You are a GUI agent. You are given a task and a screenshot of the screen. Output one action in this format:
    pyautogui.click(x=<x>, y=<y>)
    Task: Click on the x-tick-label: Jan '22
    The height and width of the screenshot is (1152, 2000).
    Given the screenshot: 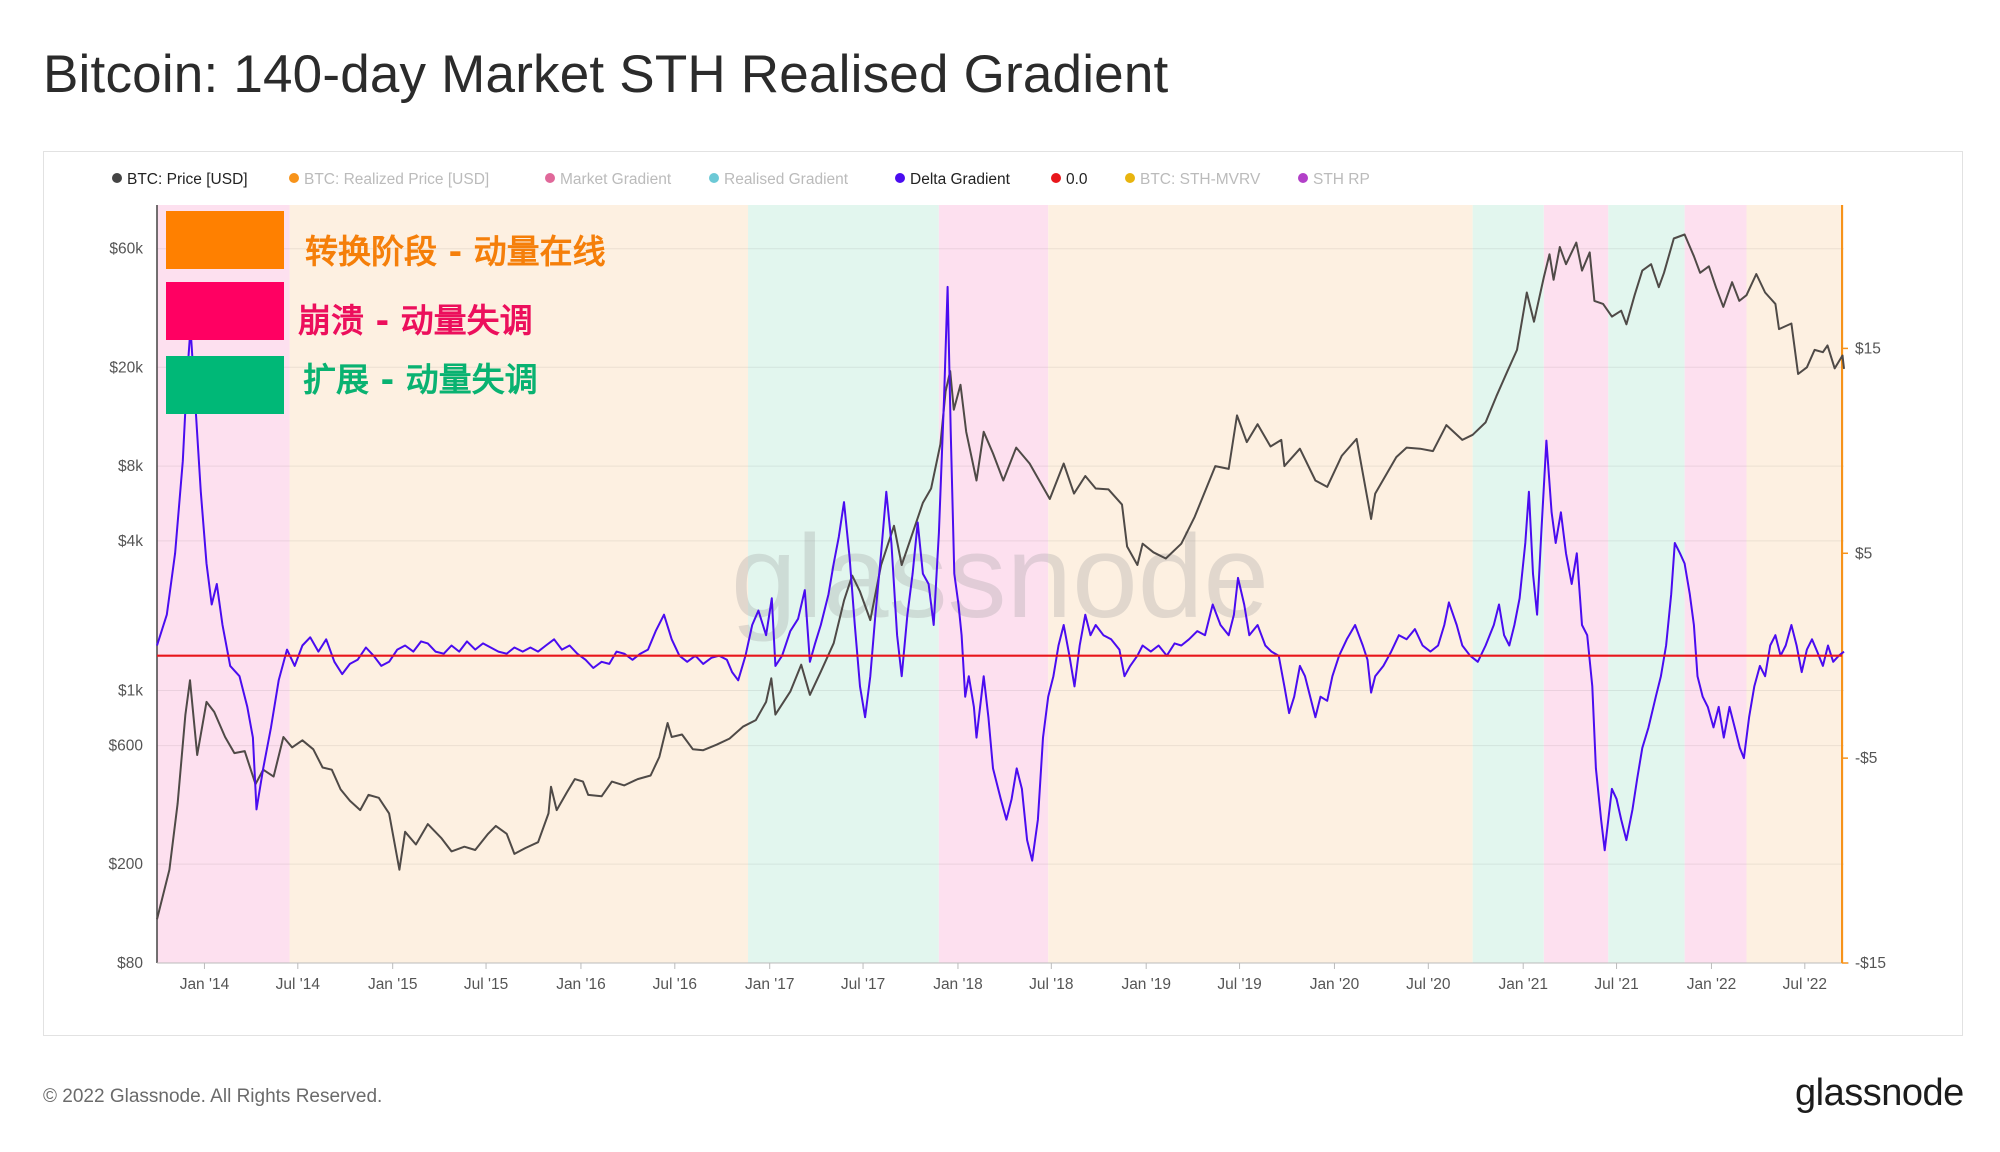 What is the action you would take?
    pyautogui.click(x=1712, y=984)
    